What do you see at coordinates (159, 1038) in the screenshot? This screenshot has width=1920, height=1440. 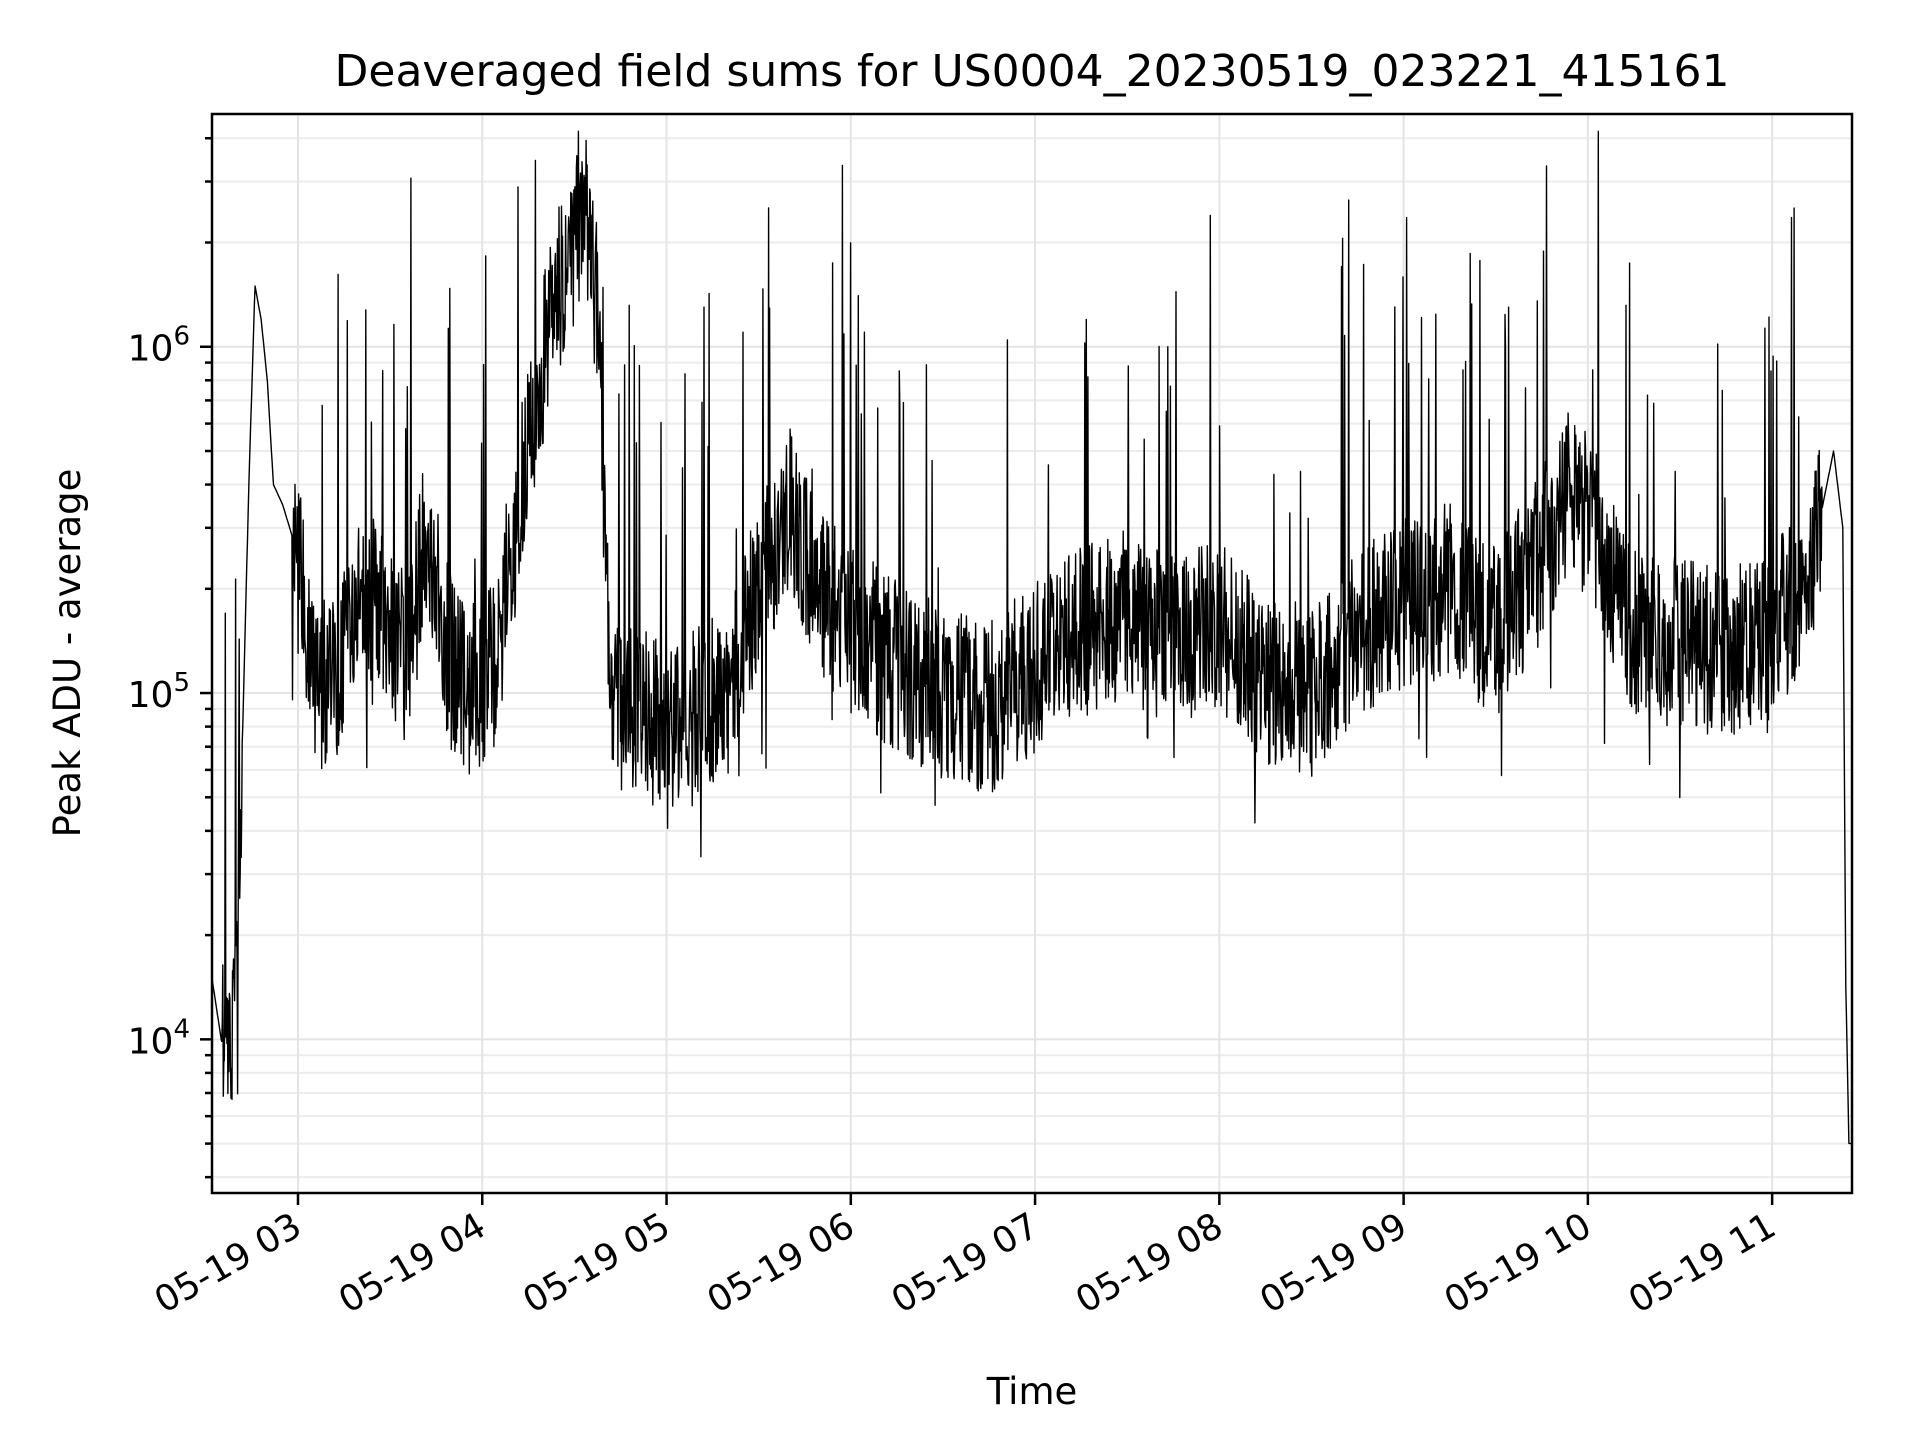 I see `y-tick-label: 10⁴` at bounding box center [159, 1038].